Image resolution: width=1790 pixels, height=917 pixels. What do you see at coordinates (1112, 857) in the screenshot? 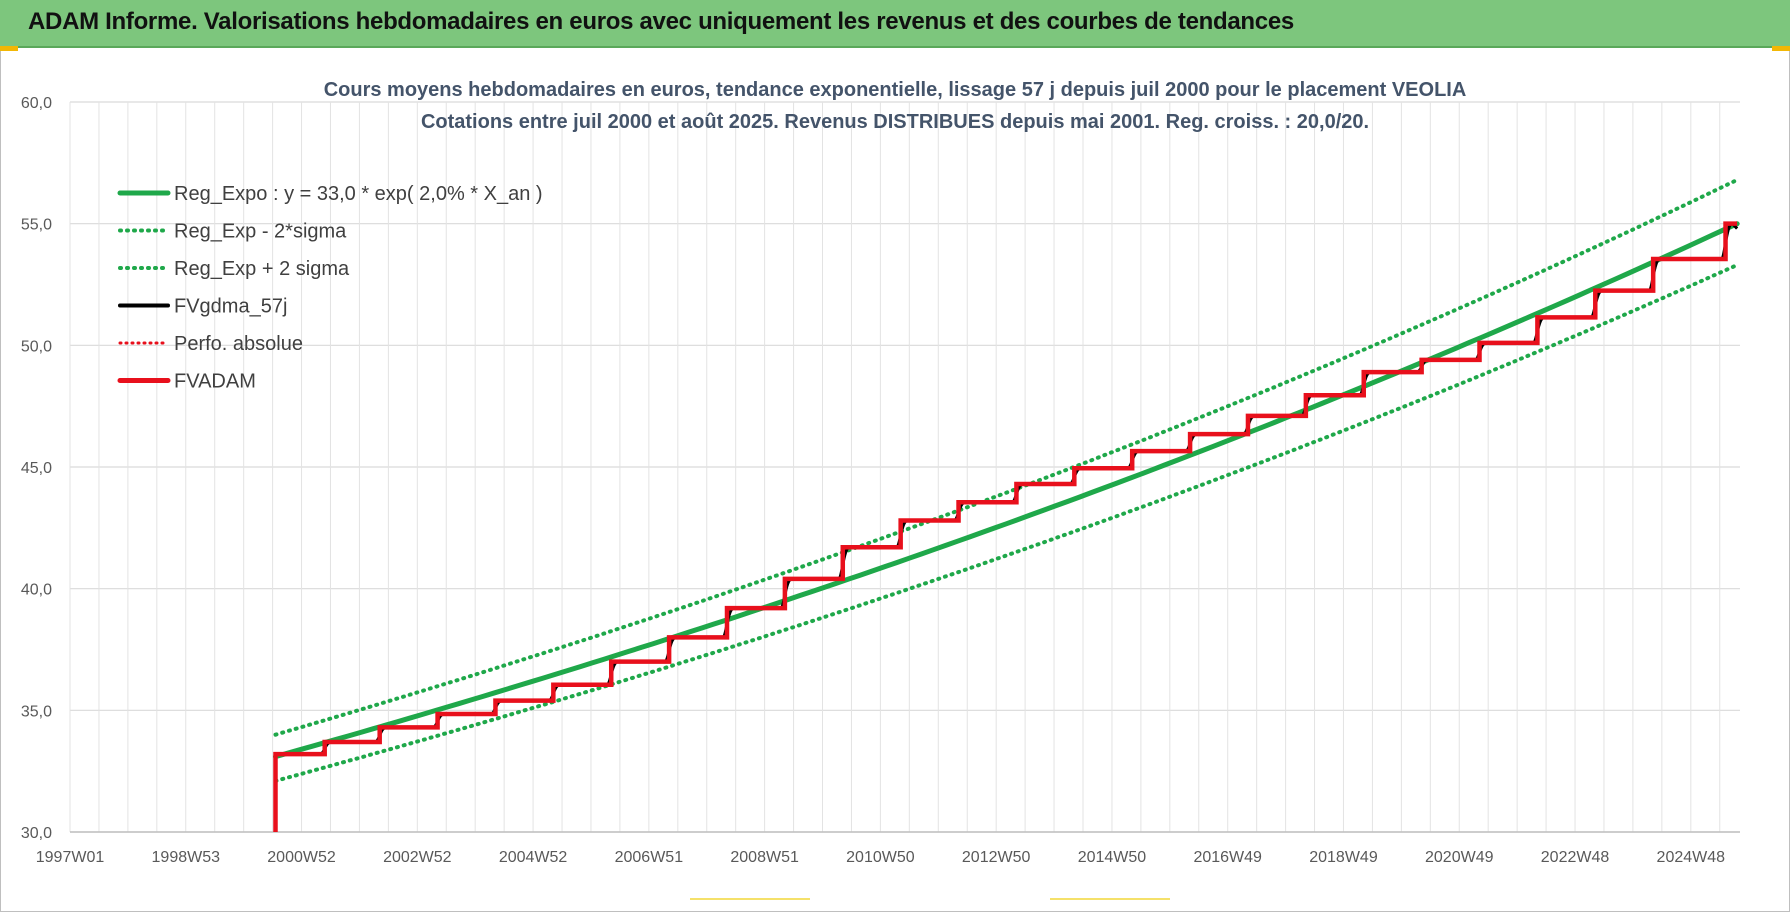
I see `x-tick-label: 2014W50` at bounding box center [1112, 857].